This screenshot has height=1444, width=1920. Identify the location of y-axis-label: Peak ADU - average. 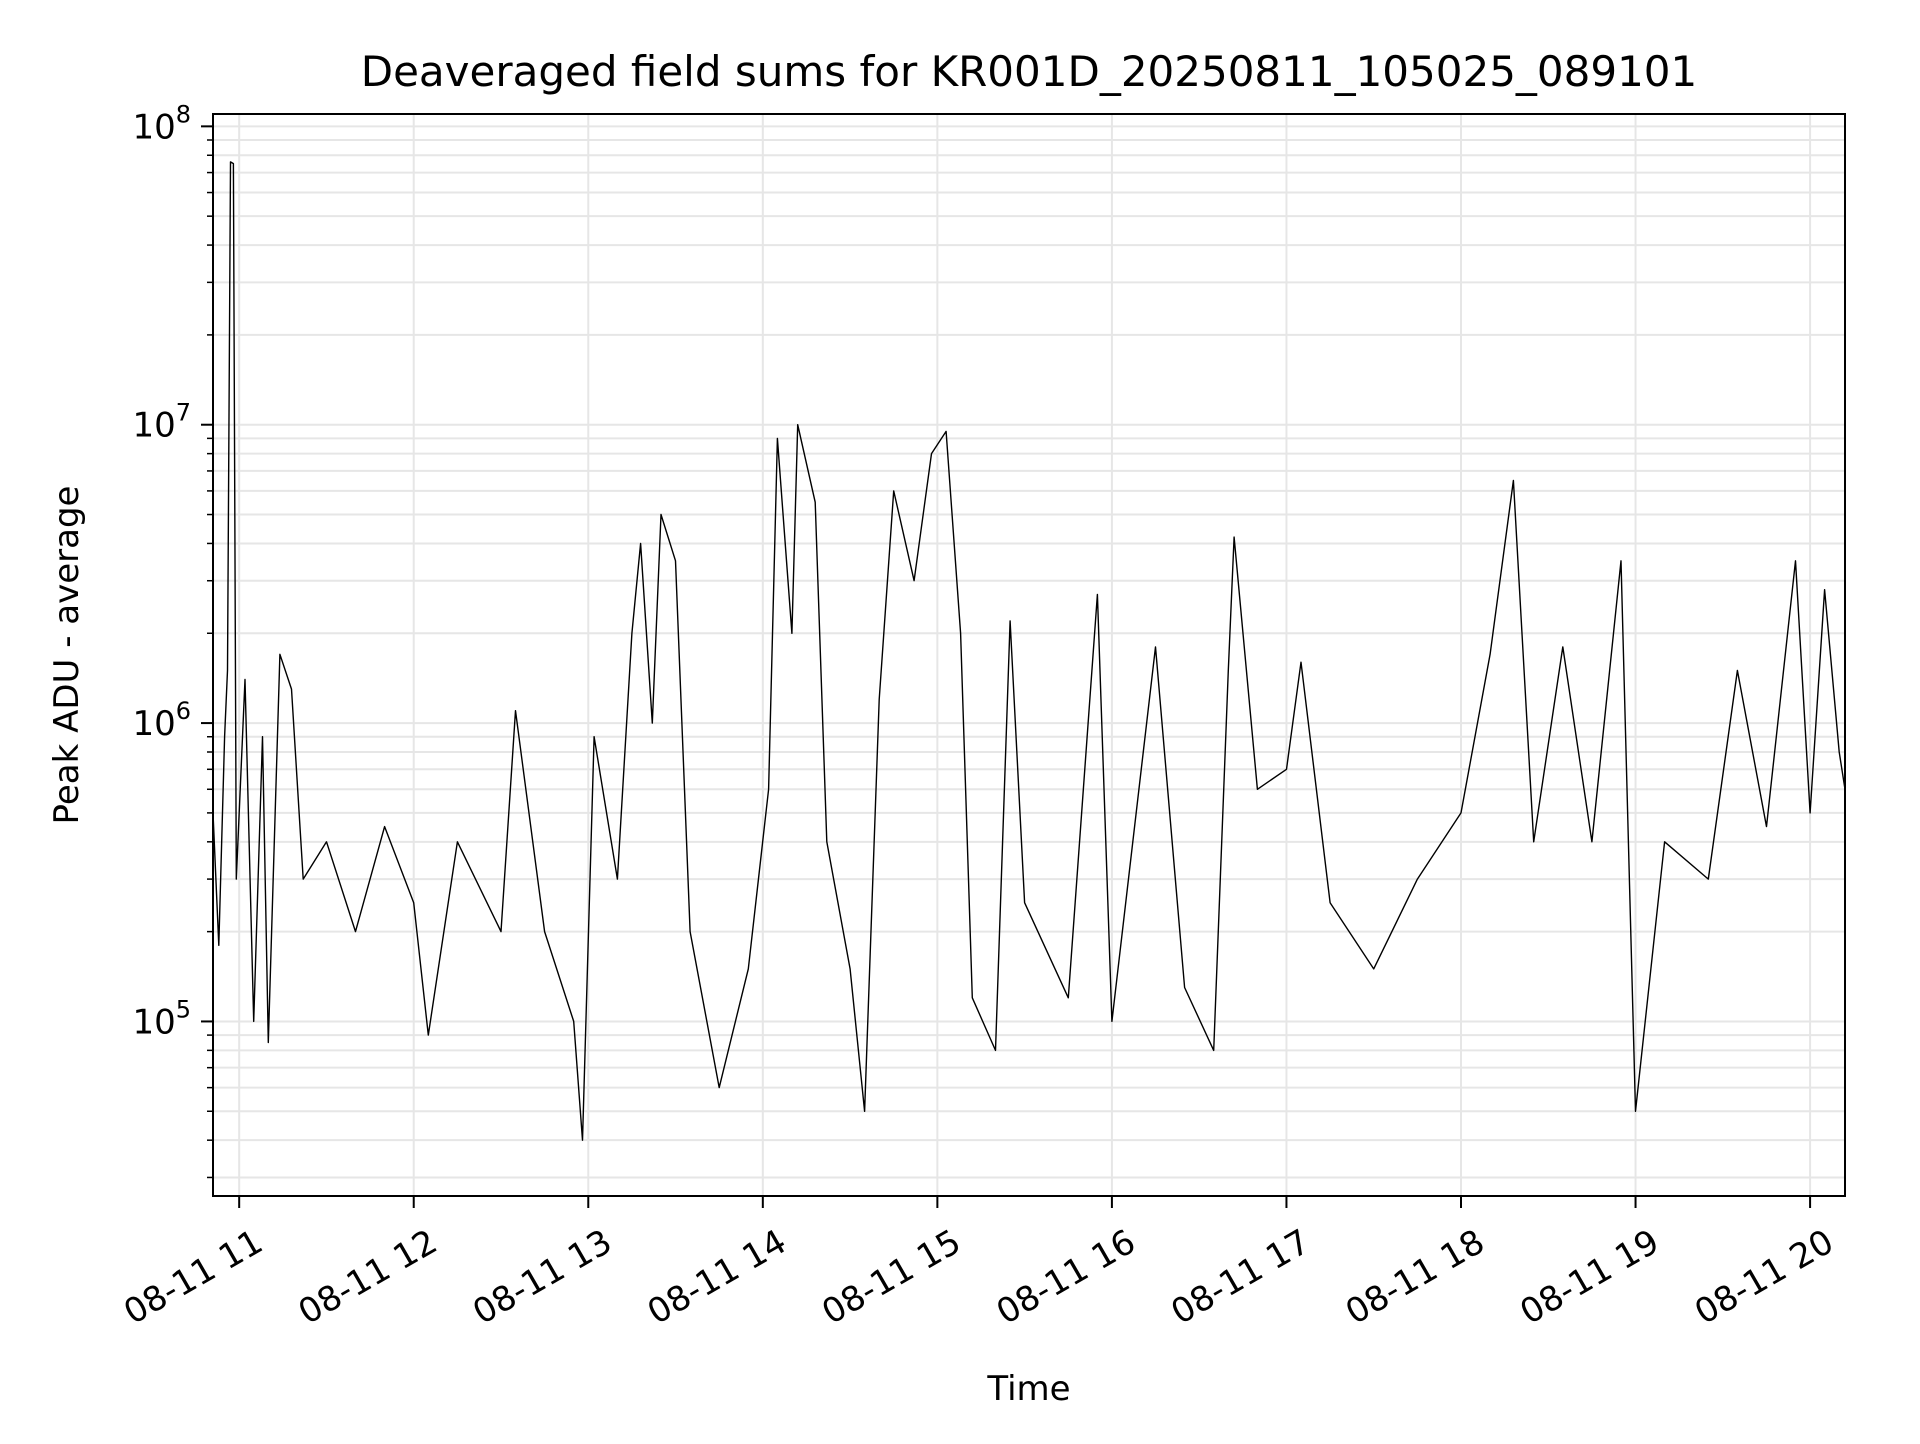
(67, 655).